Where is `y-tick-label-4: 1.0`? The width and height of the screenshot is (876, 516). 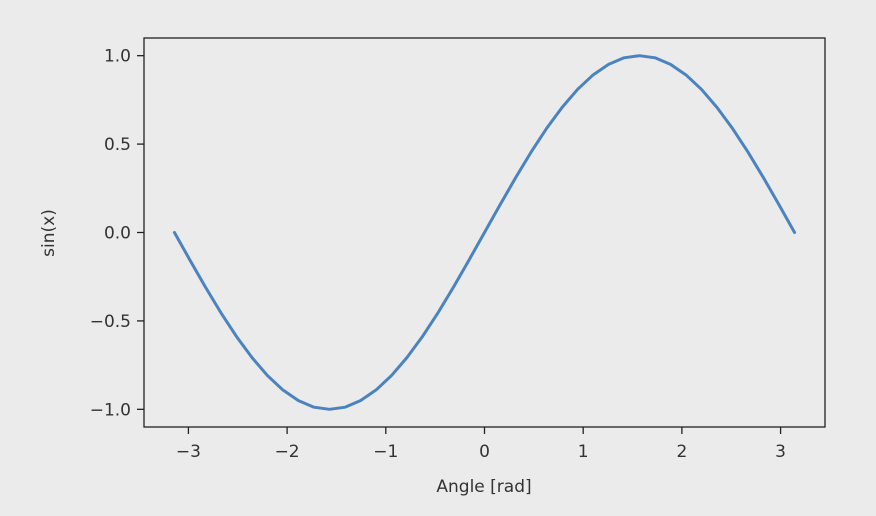 y-tick-label-4: 1.0 is located at coordinates (117, 57).